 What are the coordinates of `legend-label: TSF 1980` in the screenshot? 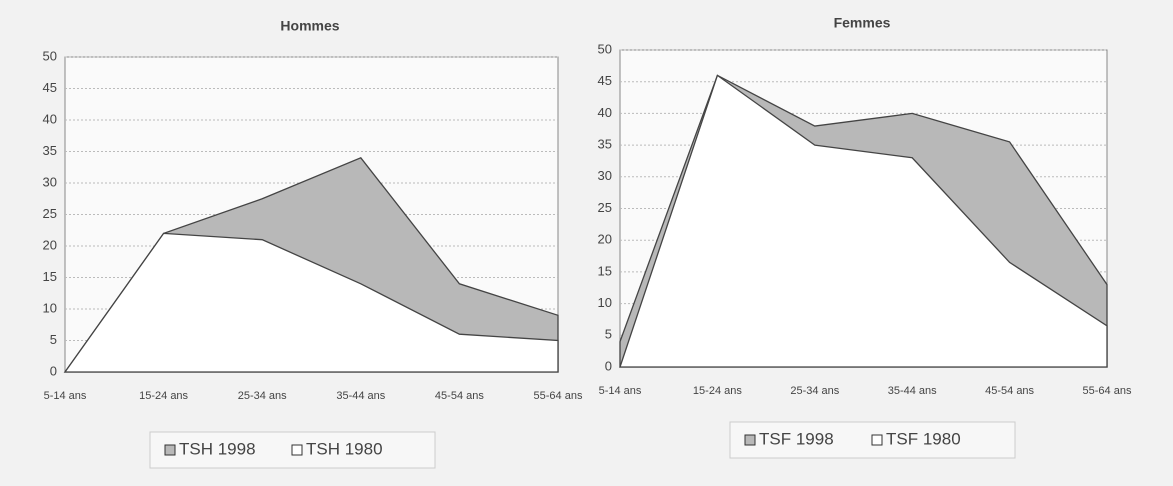 It's located at (923, 438).